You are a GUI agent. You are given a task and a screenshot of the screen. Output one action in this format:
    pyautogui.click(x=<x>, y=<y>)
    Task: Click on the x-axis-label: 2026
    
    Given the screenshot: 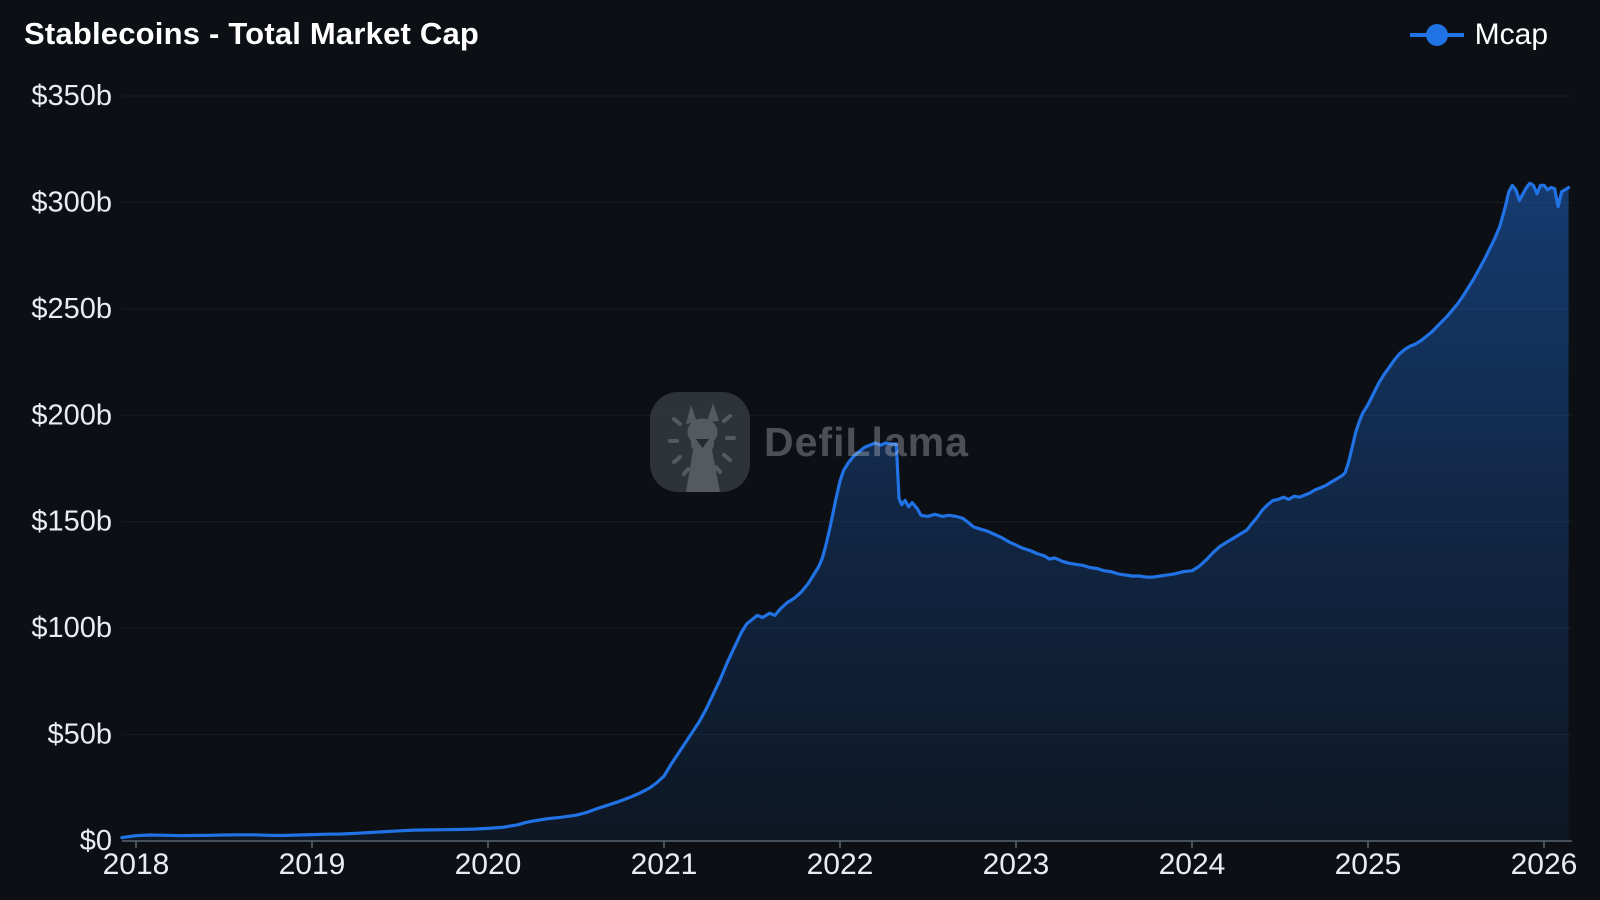 What is the action you would take?
    pyautogui.click(x=1544, y=864)
    